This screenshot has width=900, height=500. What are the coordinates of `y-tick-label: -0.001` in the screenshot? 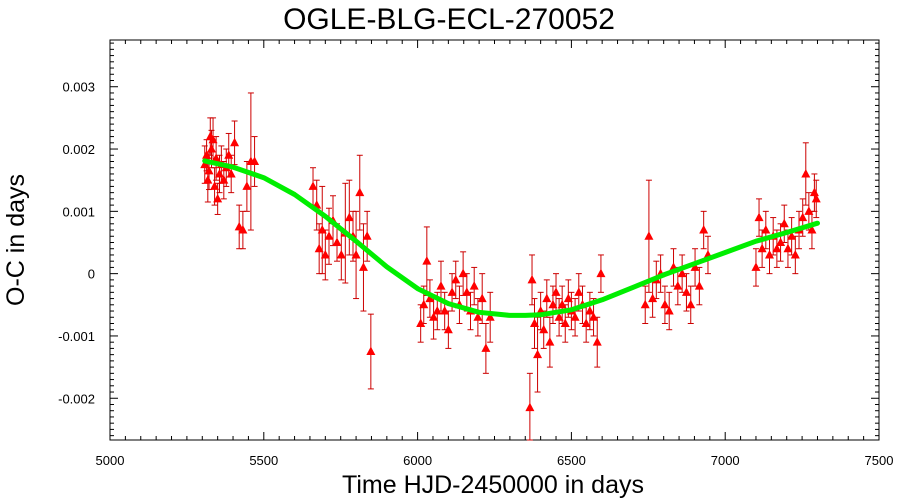 It's located at (76, 336).